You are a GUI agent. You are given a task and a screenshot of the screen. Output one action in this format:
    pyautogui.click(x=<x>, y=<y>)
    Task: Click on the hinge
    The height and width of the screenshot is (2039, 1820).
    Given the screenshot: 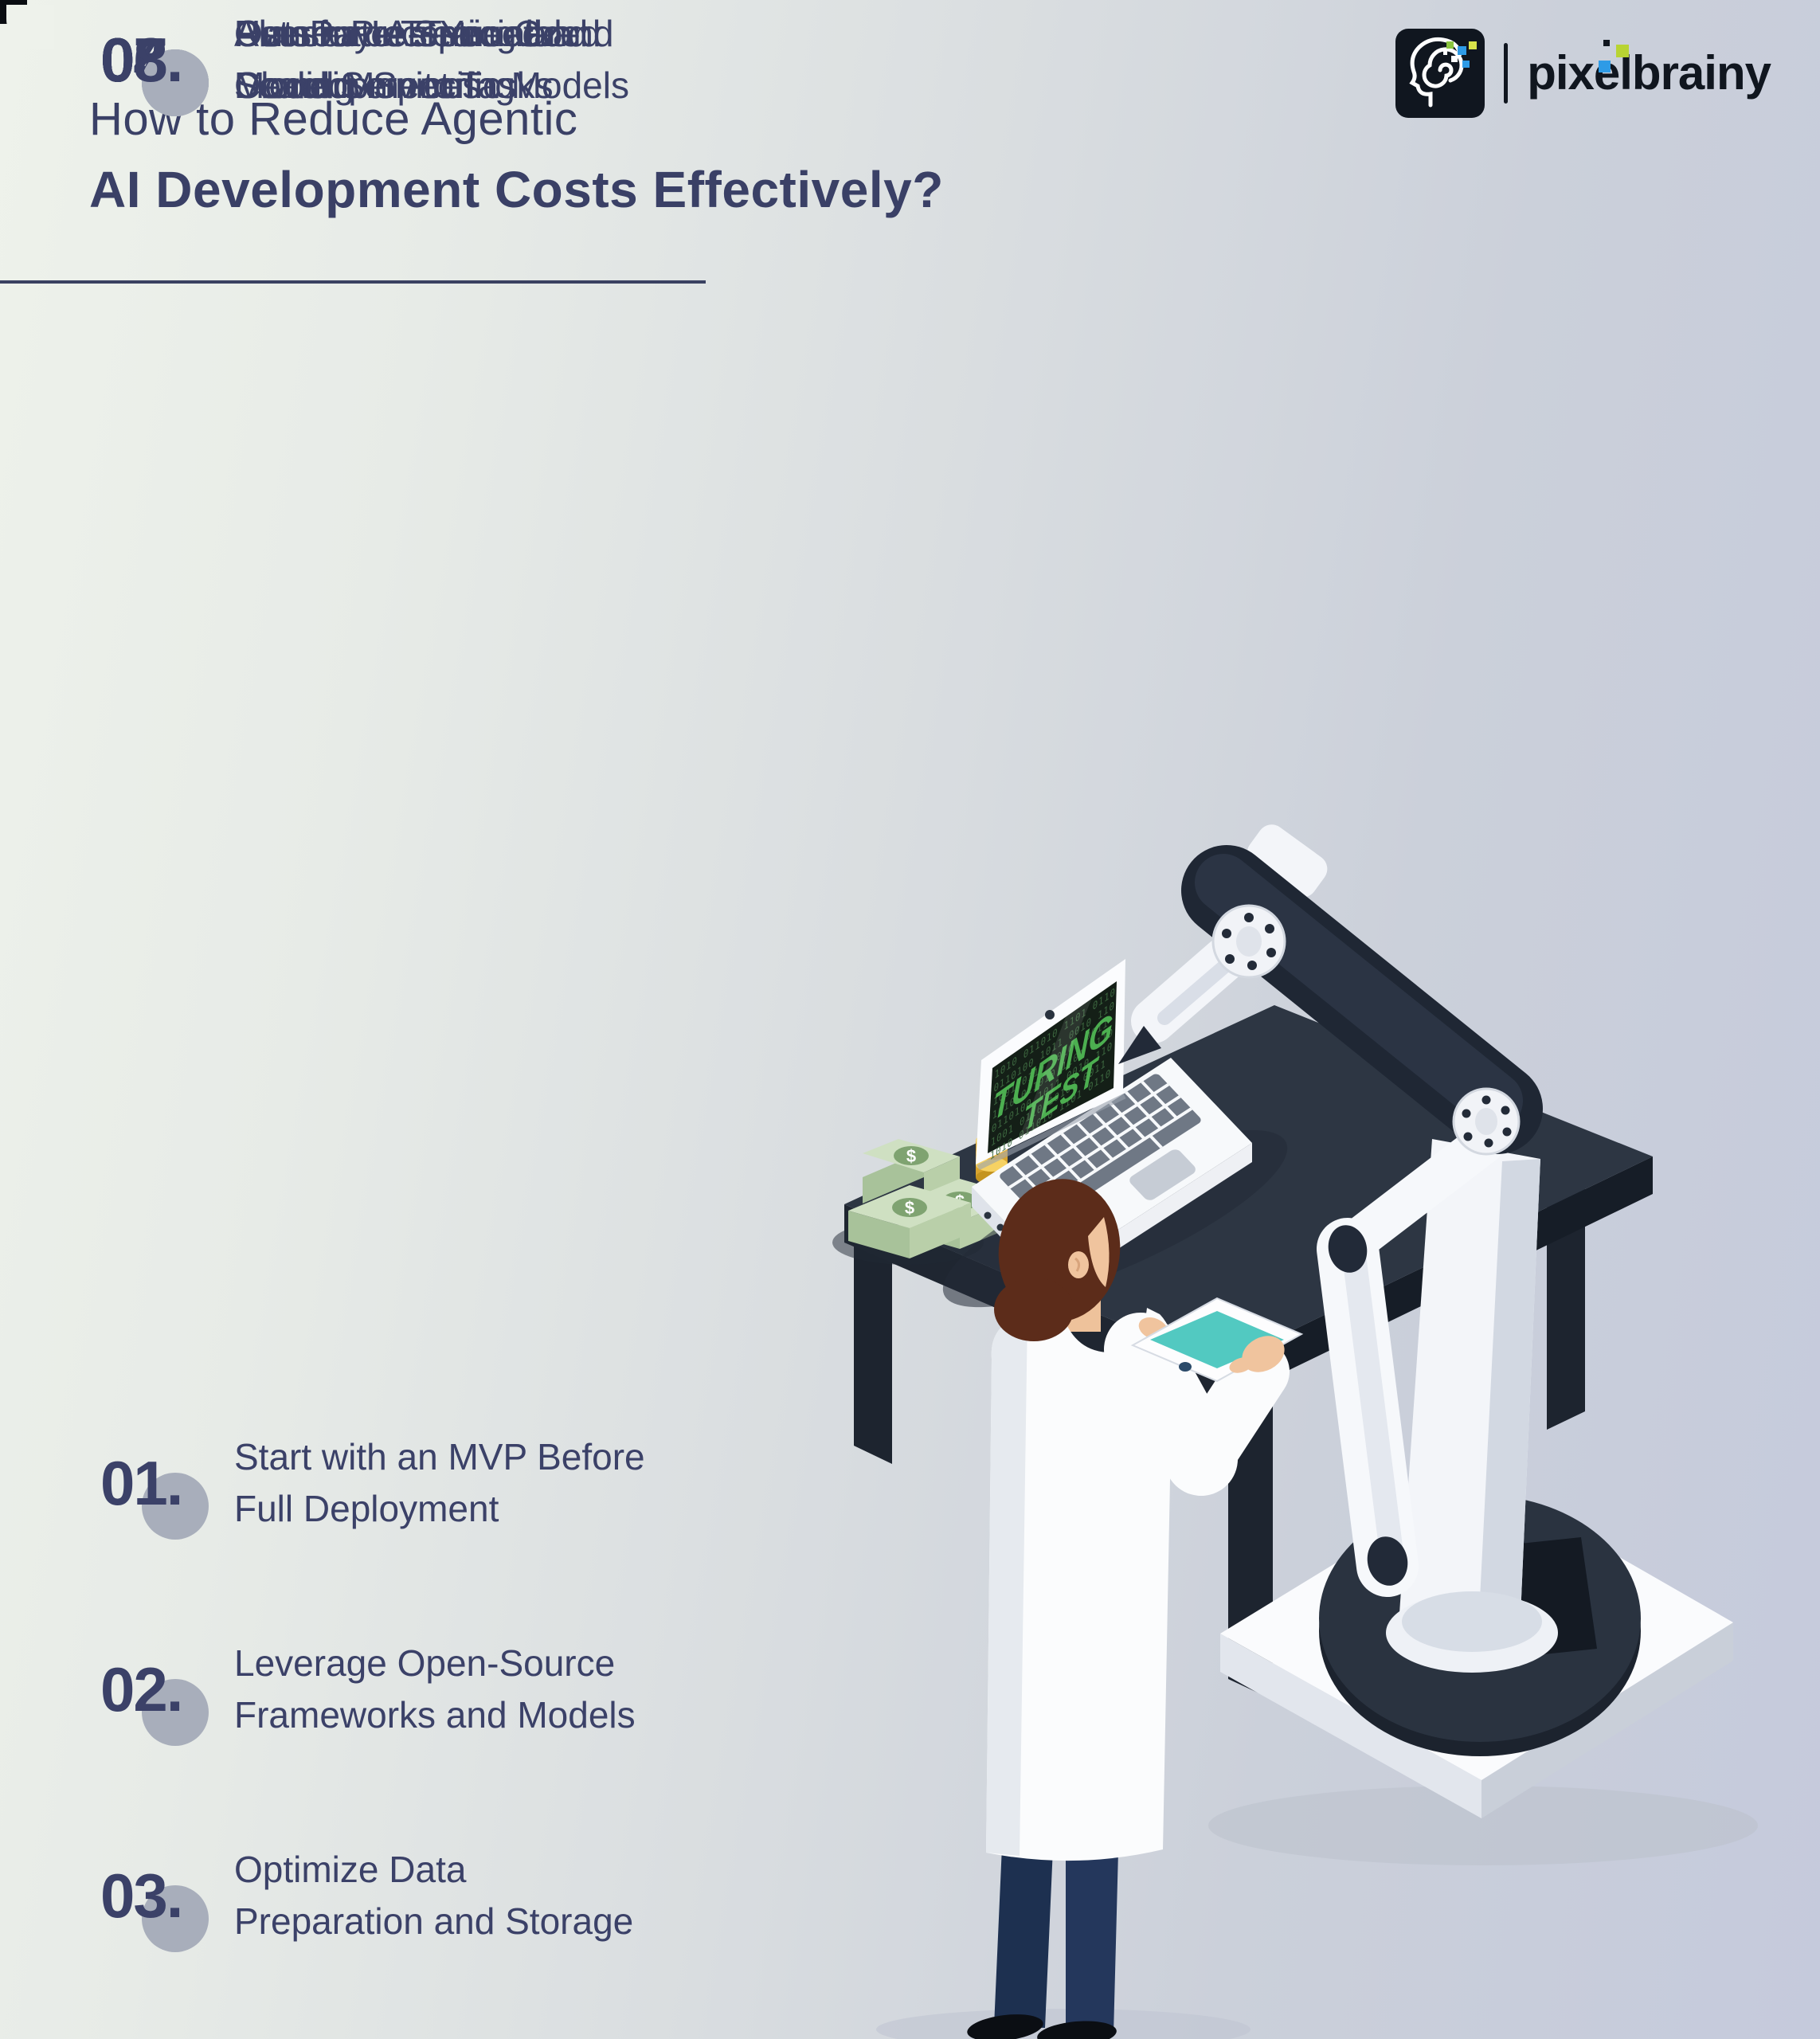 What is the action you would take?
    pyautogui.click(x=1051, y=1132)
    